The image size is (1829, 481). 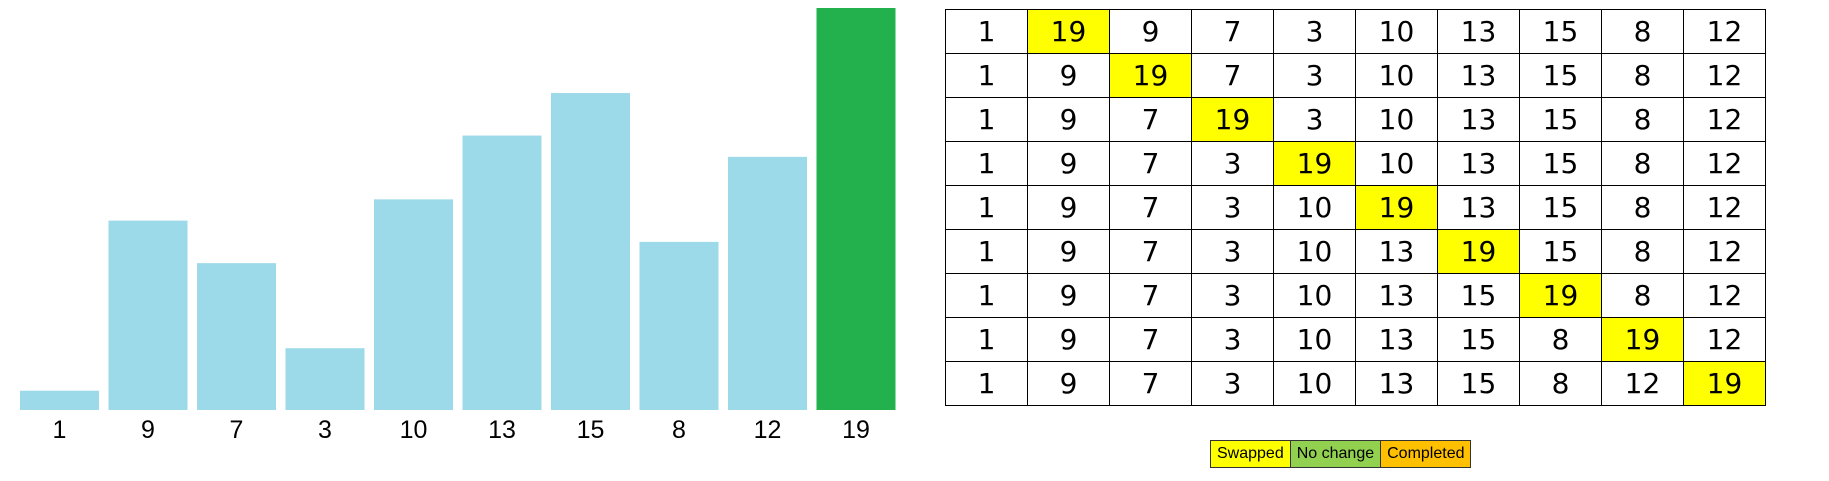 What do you see at coordinates (59, 430) in the screenshot?
I see `x-tick-label: 1` at bounding box center [59, 430].